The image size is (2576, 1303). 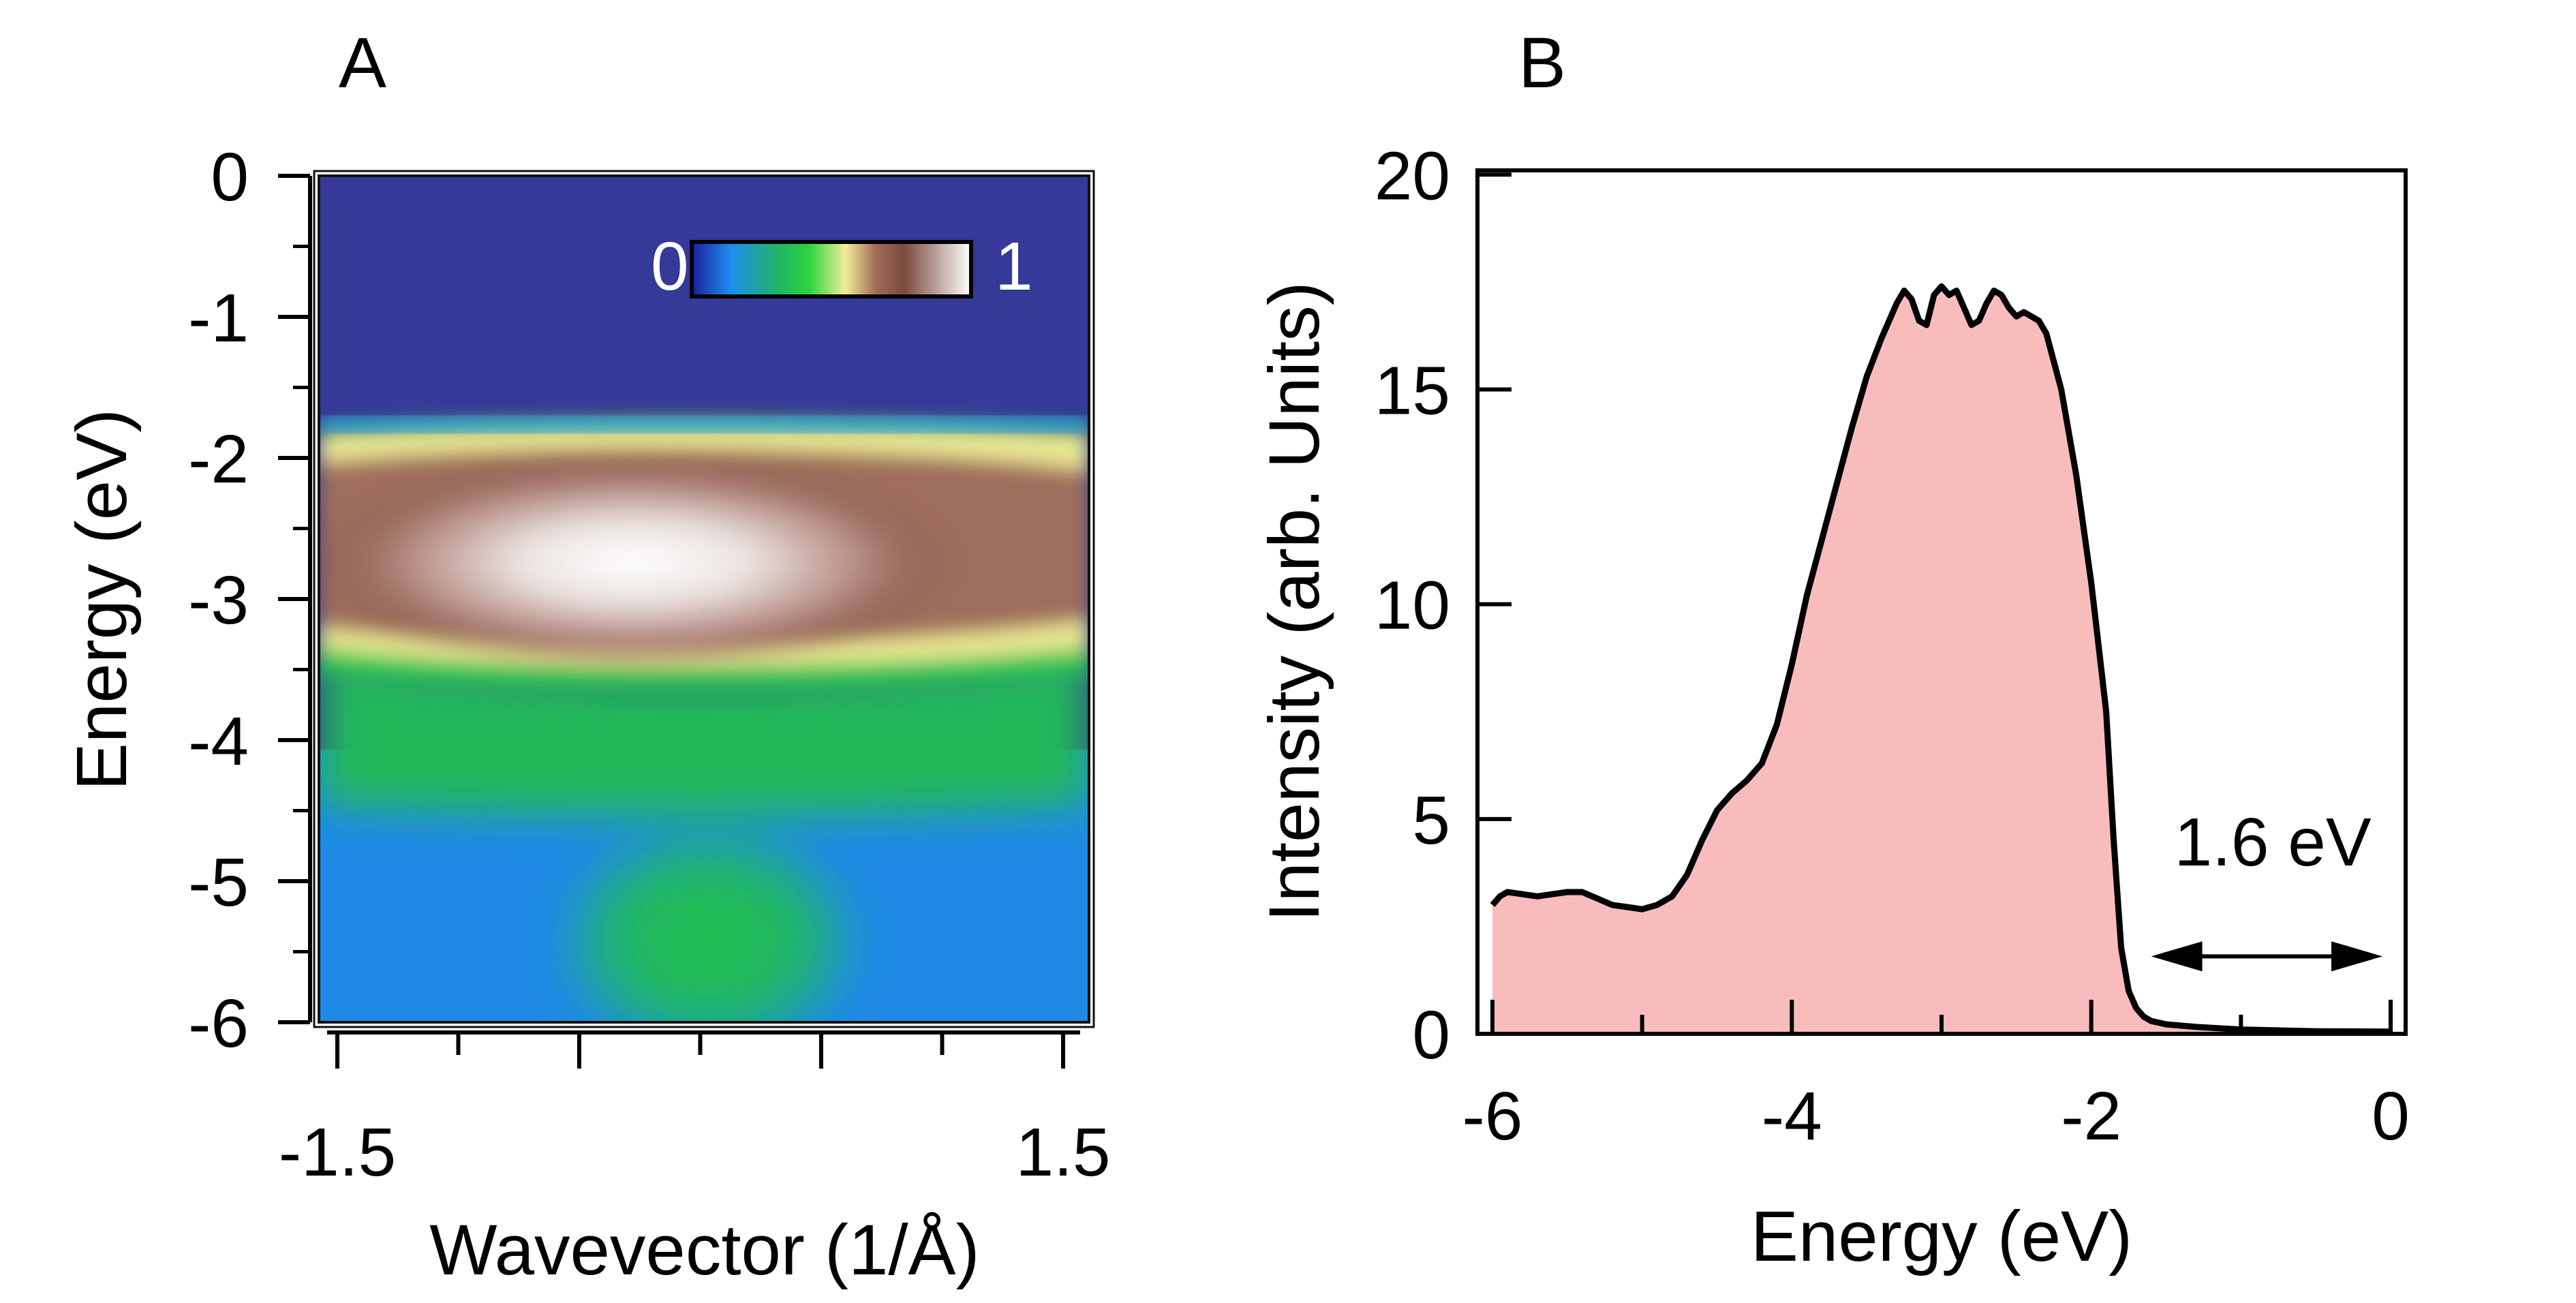 I want to click on axis-b-y-tick-label: 20, so click(x=1412, y=176).